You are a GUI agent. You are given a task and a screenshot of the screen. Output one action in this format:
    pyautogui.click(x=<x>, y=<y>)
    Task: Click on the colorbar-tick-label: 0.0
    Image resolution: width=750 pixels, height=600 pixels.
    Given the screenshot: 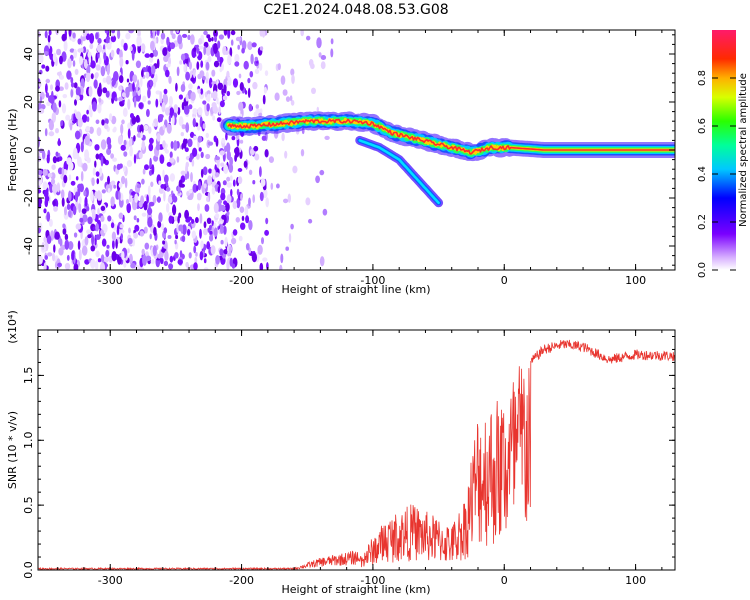 What is the action you would take?
    pyautogui.click(x=702, y=270)
    